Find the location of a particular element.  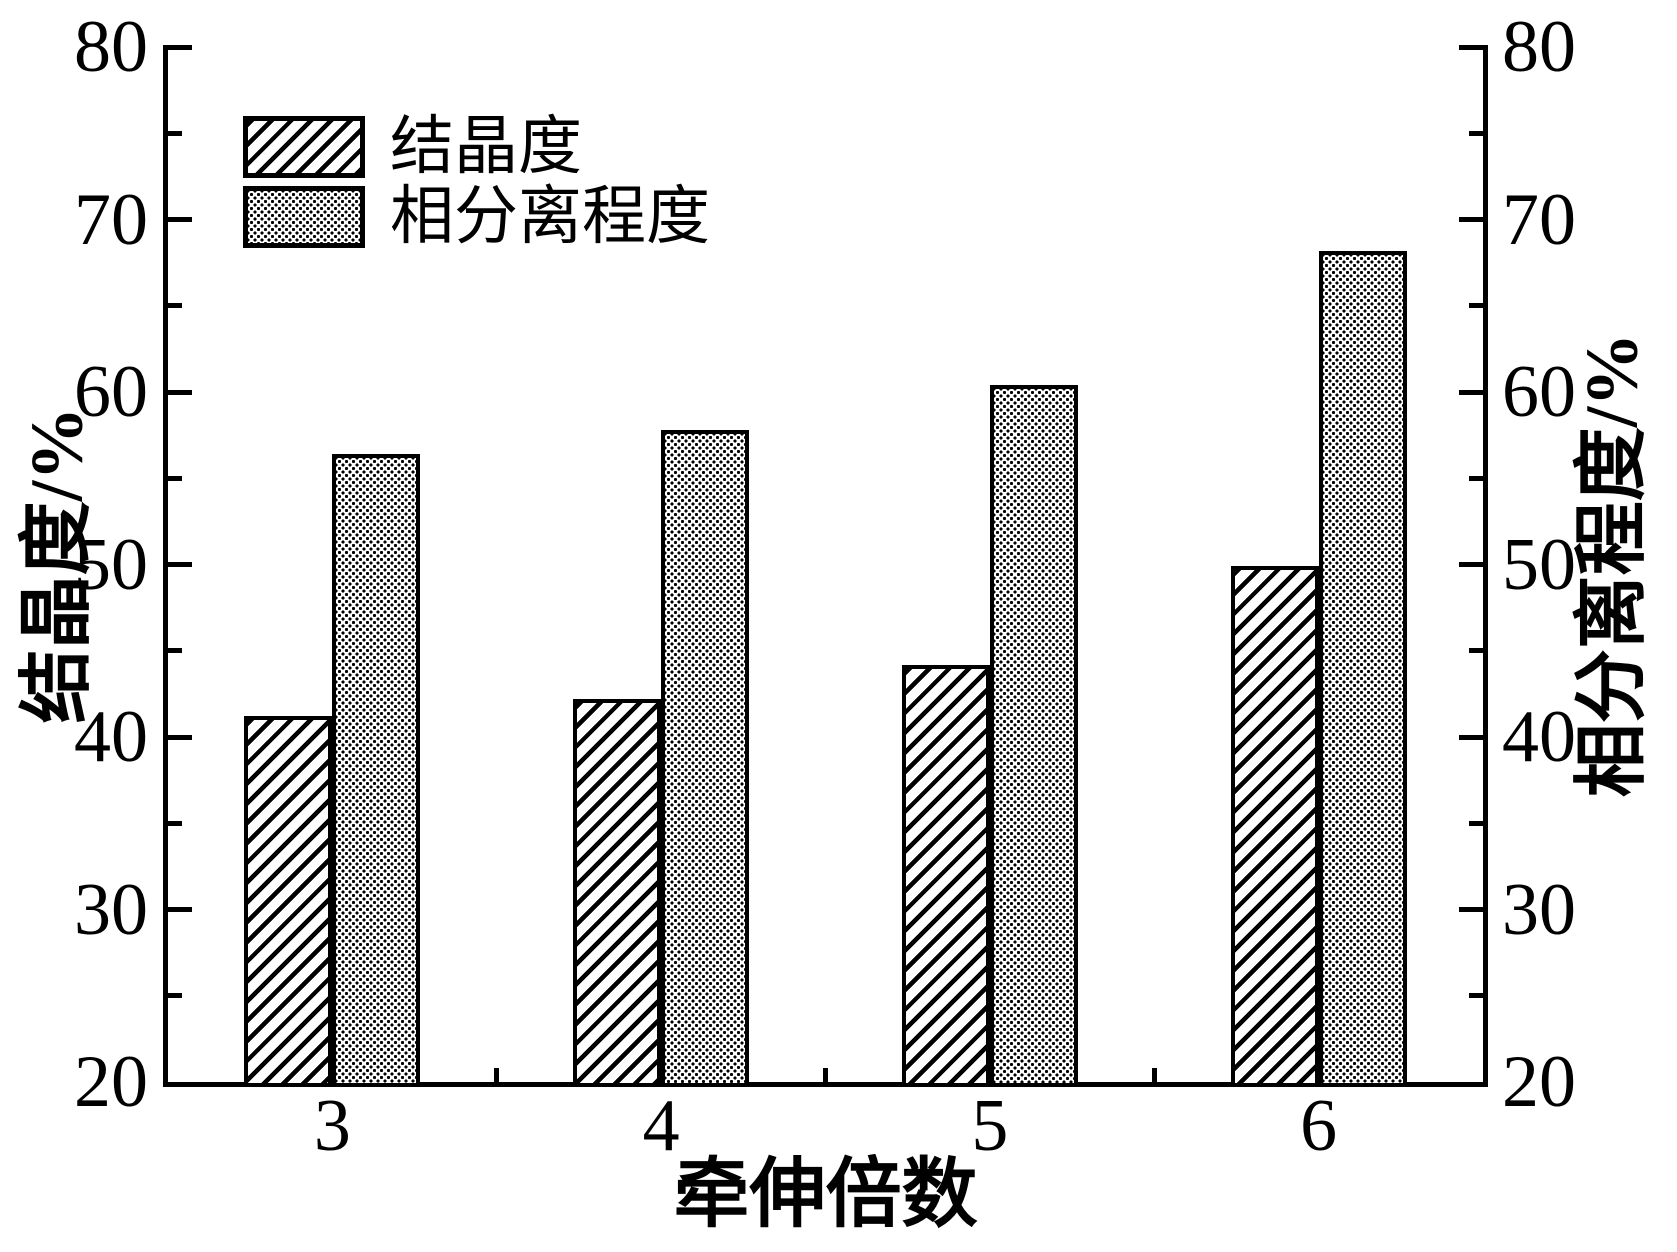

legend-swatch-phase-separation is located at coordinates (304, 217).